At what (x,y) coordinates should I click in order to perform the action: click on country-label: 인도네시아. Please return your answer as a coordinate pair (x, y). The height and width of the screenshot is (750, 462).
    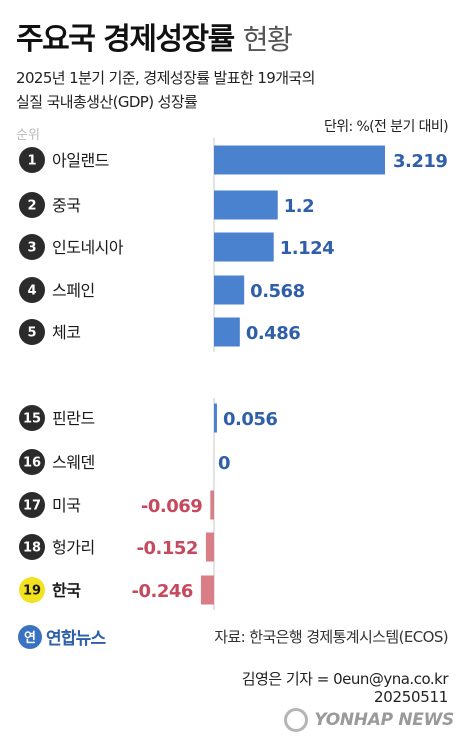
    Looking at the image, I should click on (88, 247).